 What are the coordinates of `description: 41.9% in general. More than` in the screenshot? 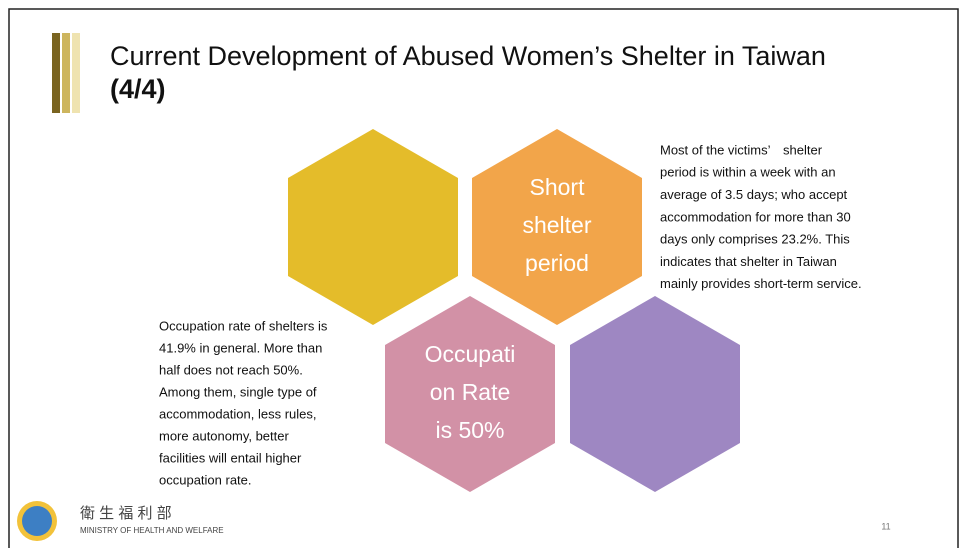 It's located at (240, 347).